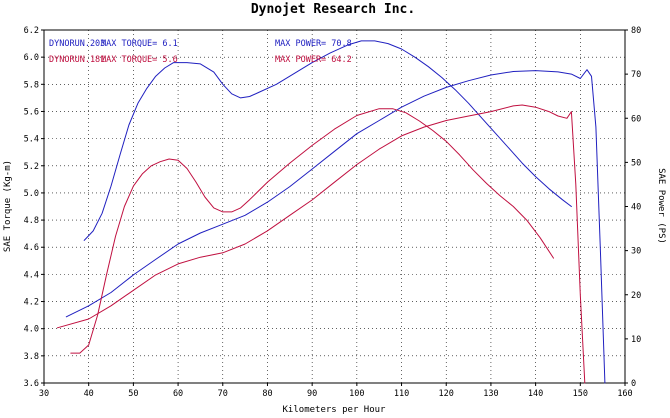  Describe the element at coordinates (178, 394) in the screenshot. I see `x-tick-label: 60` at that location.